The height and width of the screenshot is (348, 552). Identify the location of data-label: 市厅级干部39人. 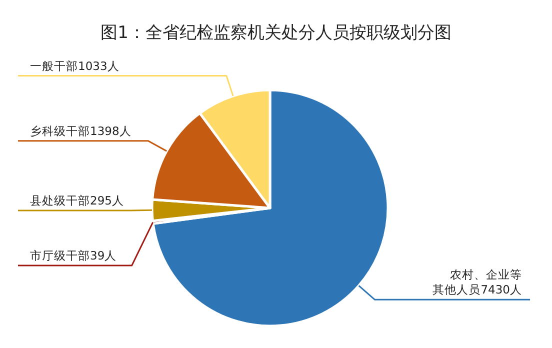
(73, 255).